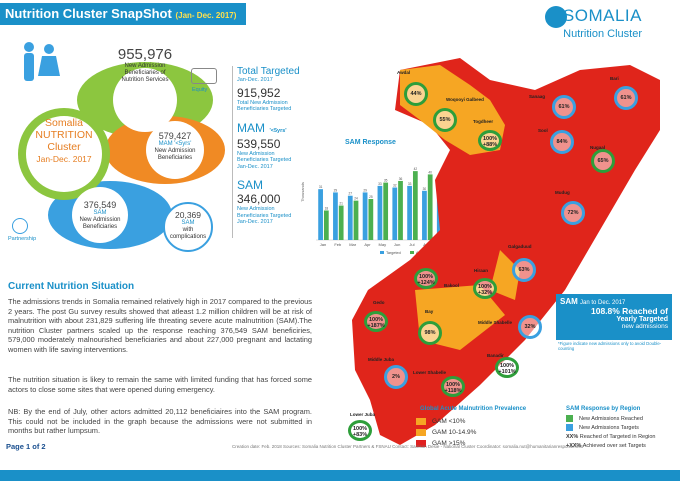  Describe the element at coordinates (367, 244) in the screenshot. I see `chart-tick-label: Apr` at that location.